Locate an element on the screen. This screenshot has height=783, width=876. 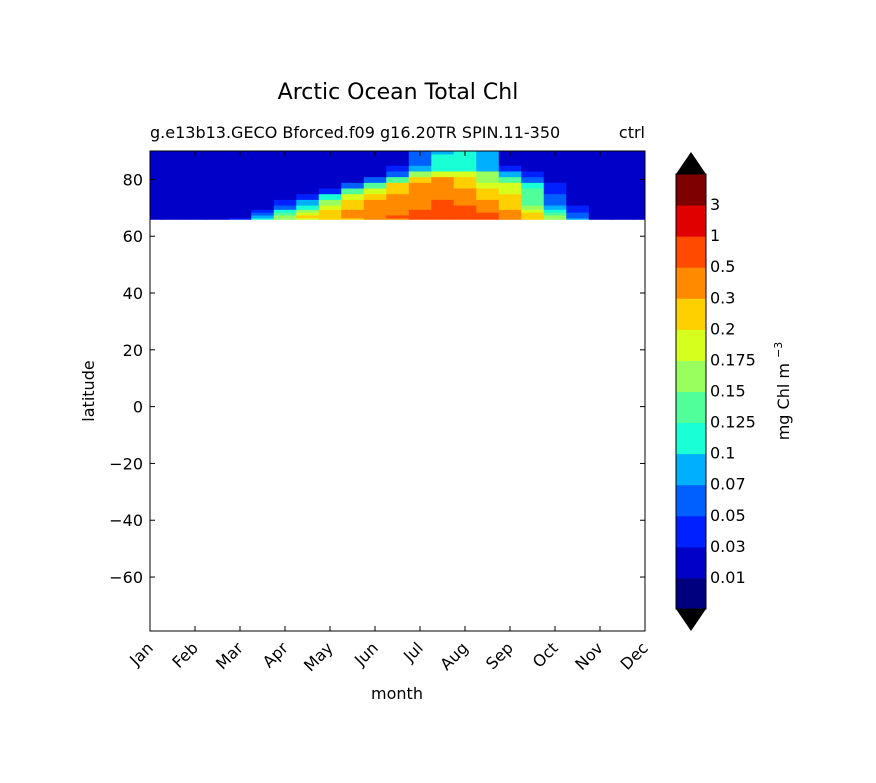
x-tick-label: Mar is located at coordinates (229, 655).